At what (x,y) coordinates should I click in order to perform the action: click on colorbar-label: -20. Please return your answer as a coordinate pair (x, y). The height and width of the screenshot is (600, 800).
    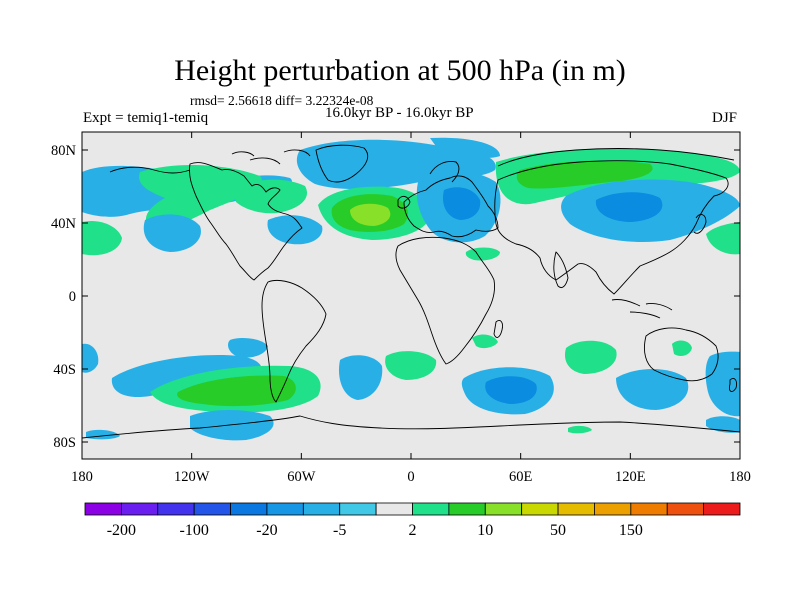
    Looking at the image, I should click on (266, 530).